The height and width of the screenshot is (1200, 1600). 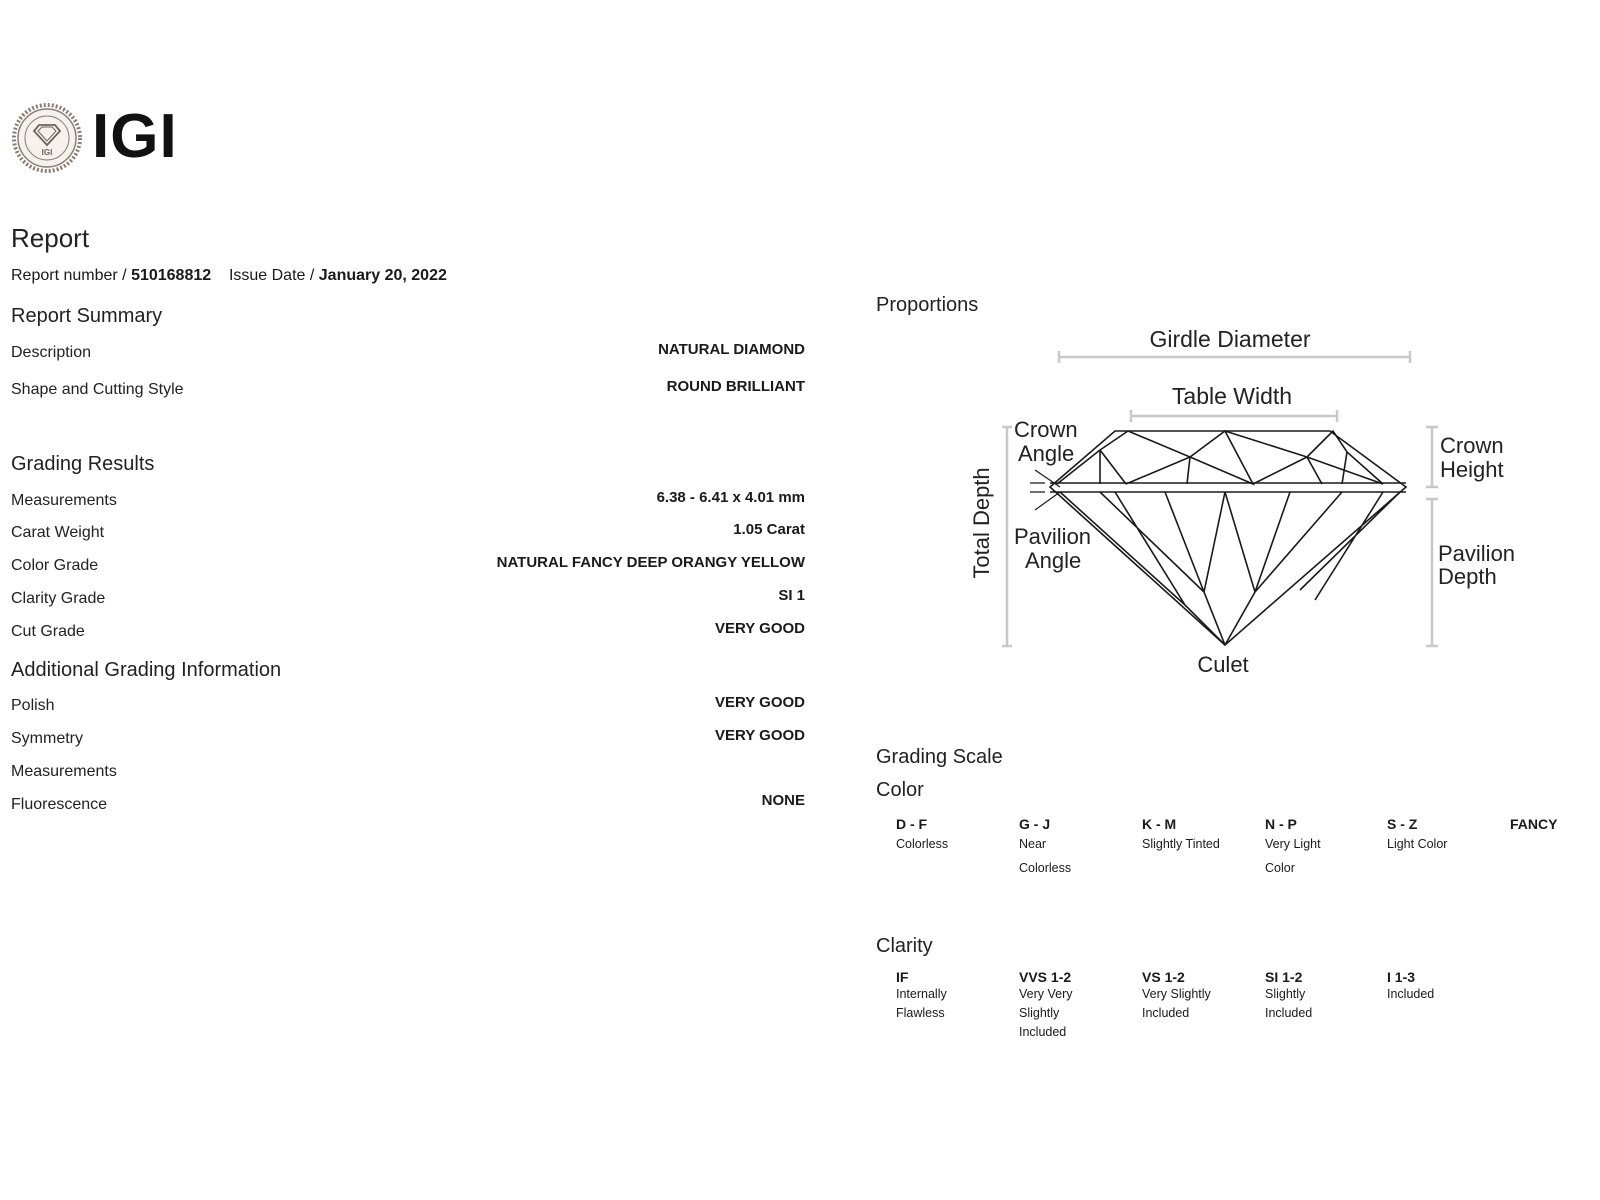 What do you see at coordinates (382, 275) in the screenshot?
I see `issue-date: January 20, 2022` at bounding box center [382, 275].